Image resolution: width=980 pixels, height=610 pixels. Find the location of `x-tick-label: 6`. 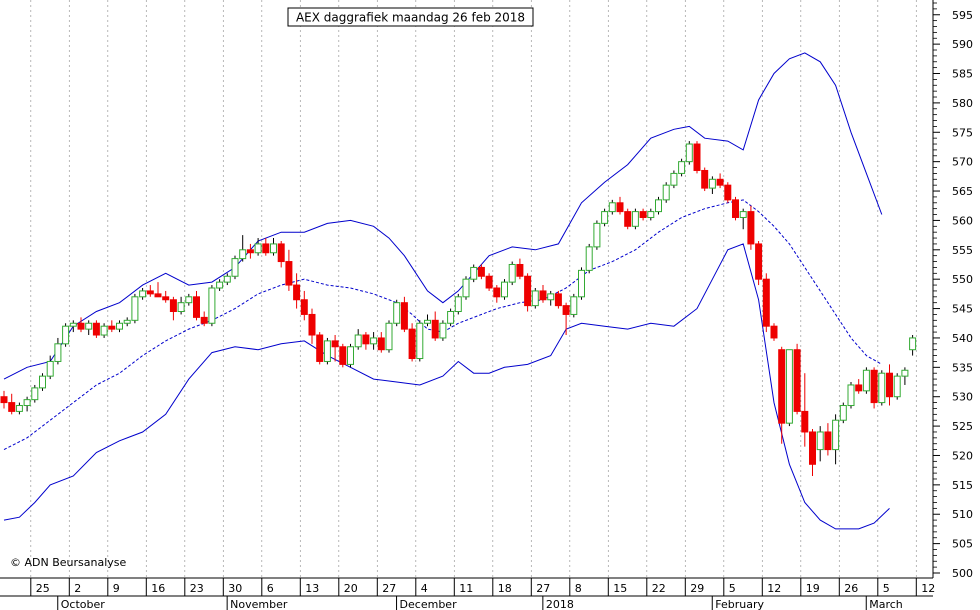

x-tick-label: 6 is located at coordinates (270, 588).